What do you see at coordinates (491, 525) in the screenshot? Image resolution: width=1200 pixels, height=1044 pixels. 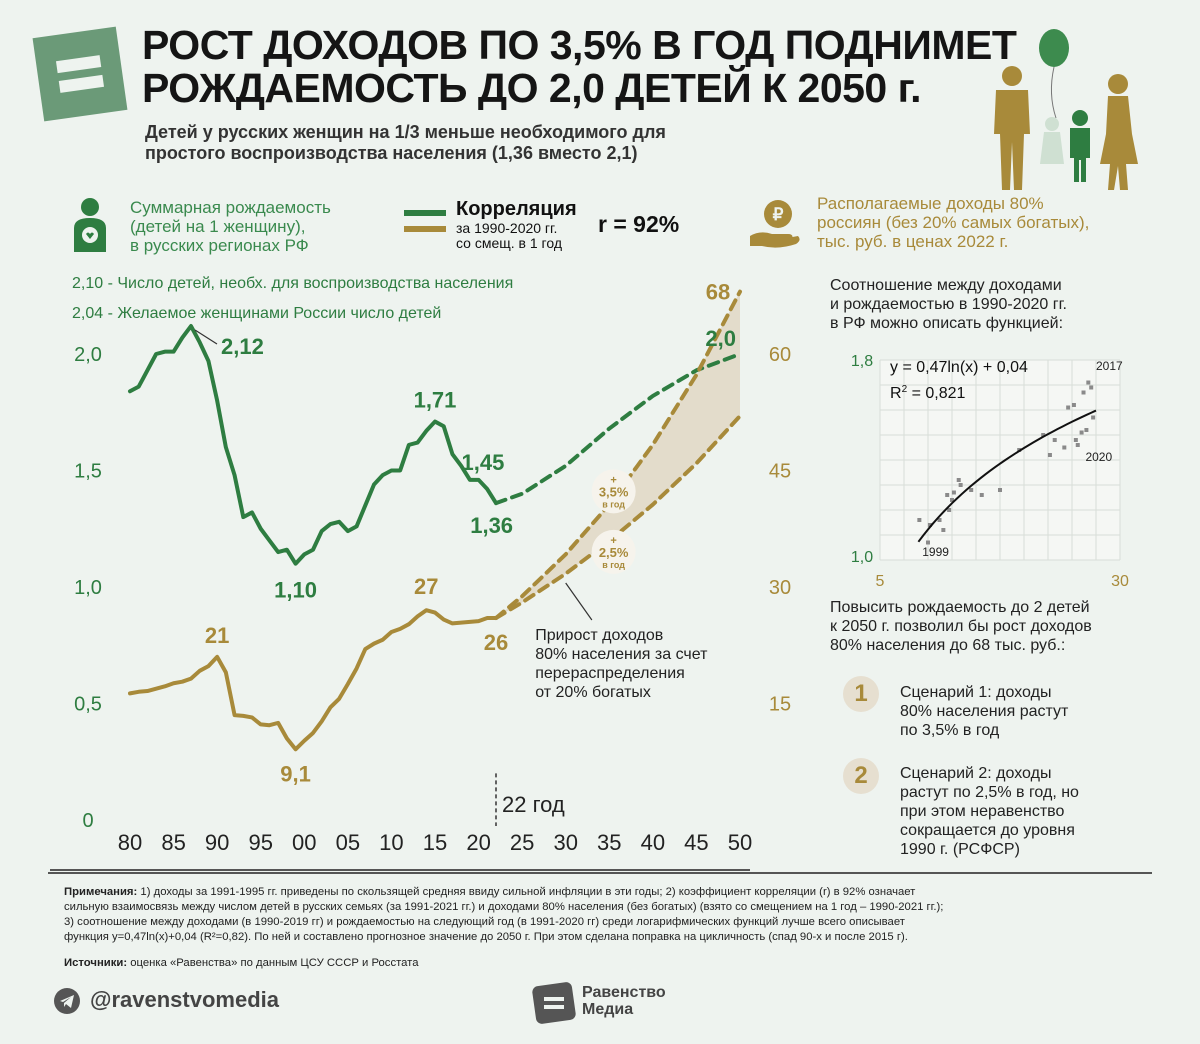 I see `fert-2022-label: 1,36` at bounding box center [491, 525].